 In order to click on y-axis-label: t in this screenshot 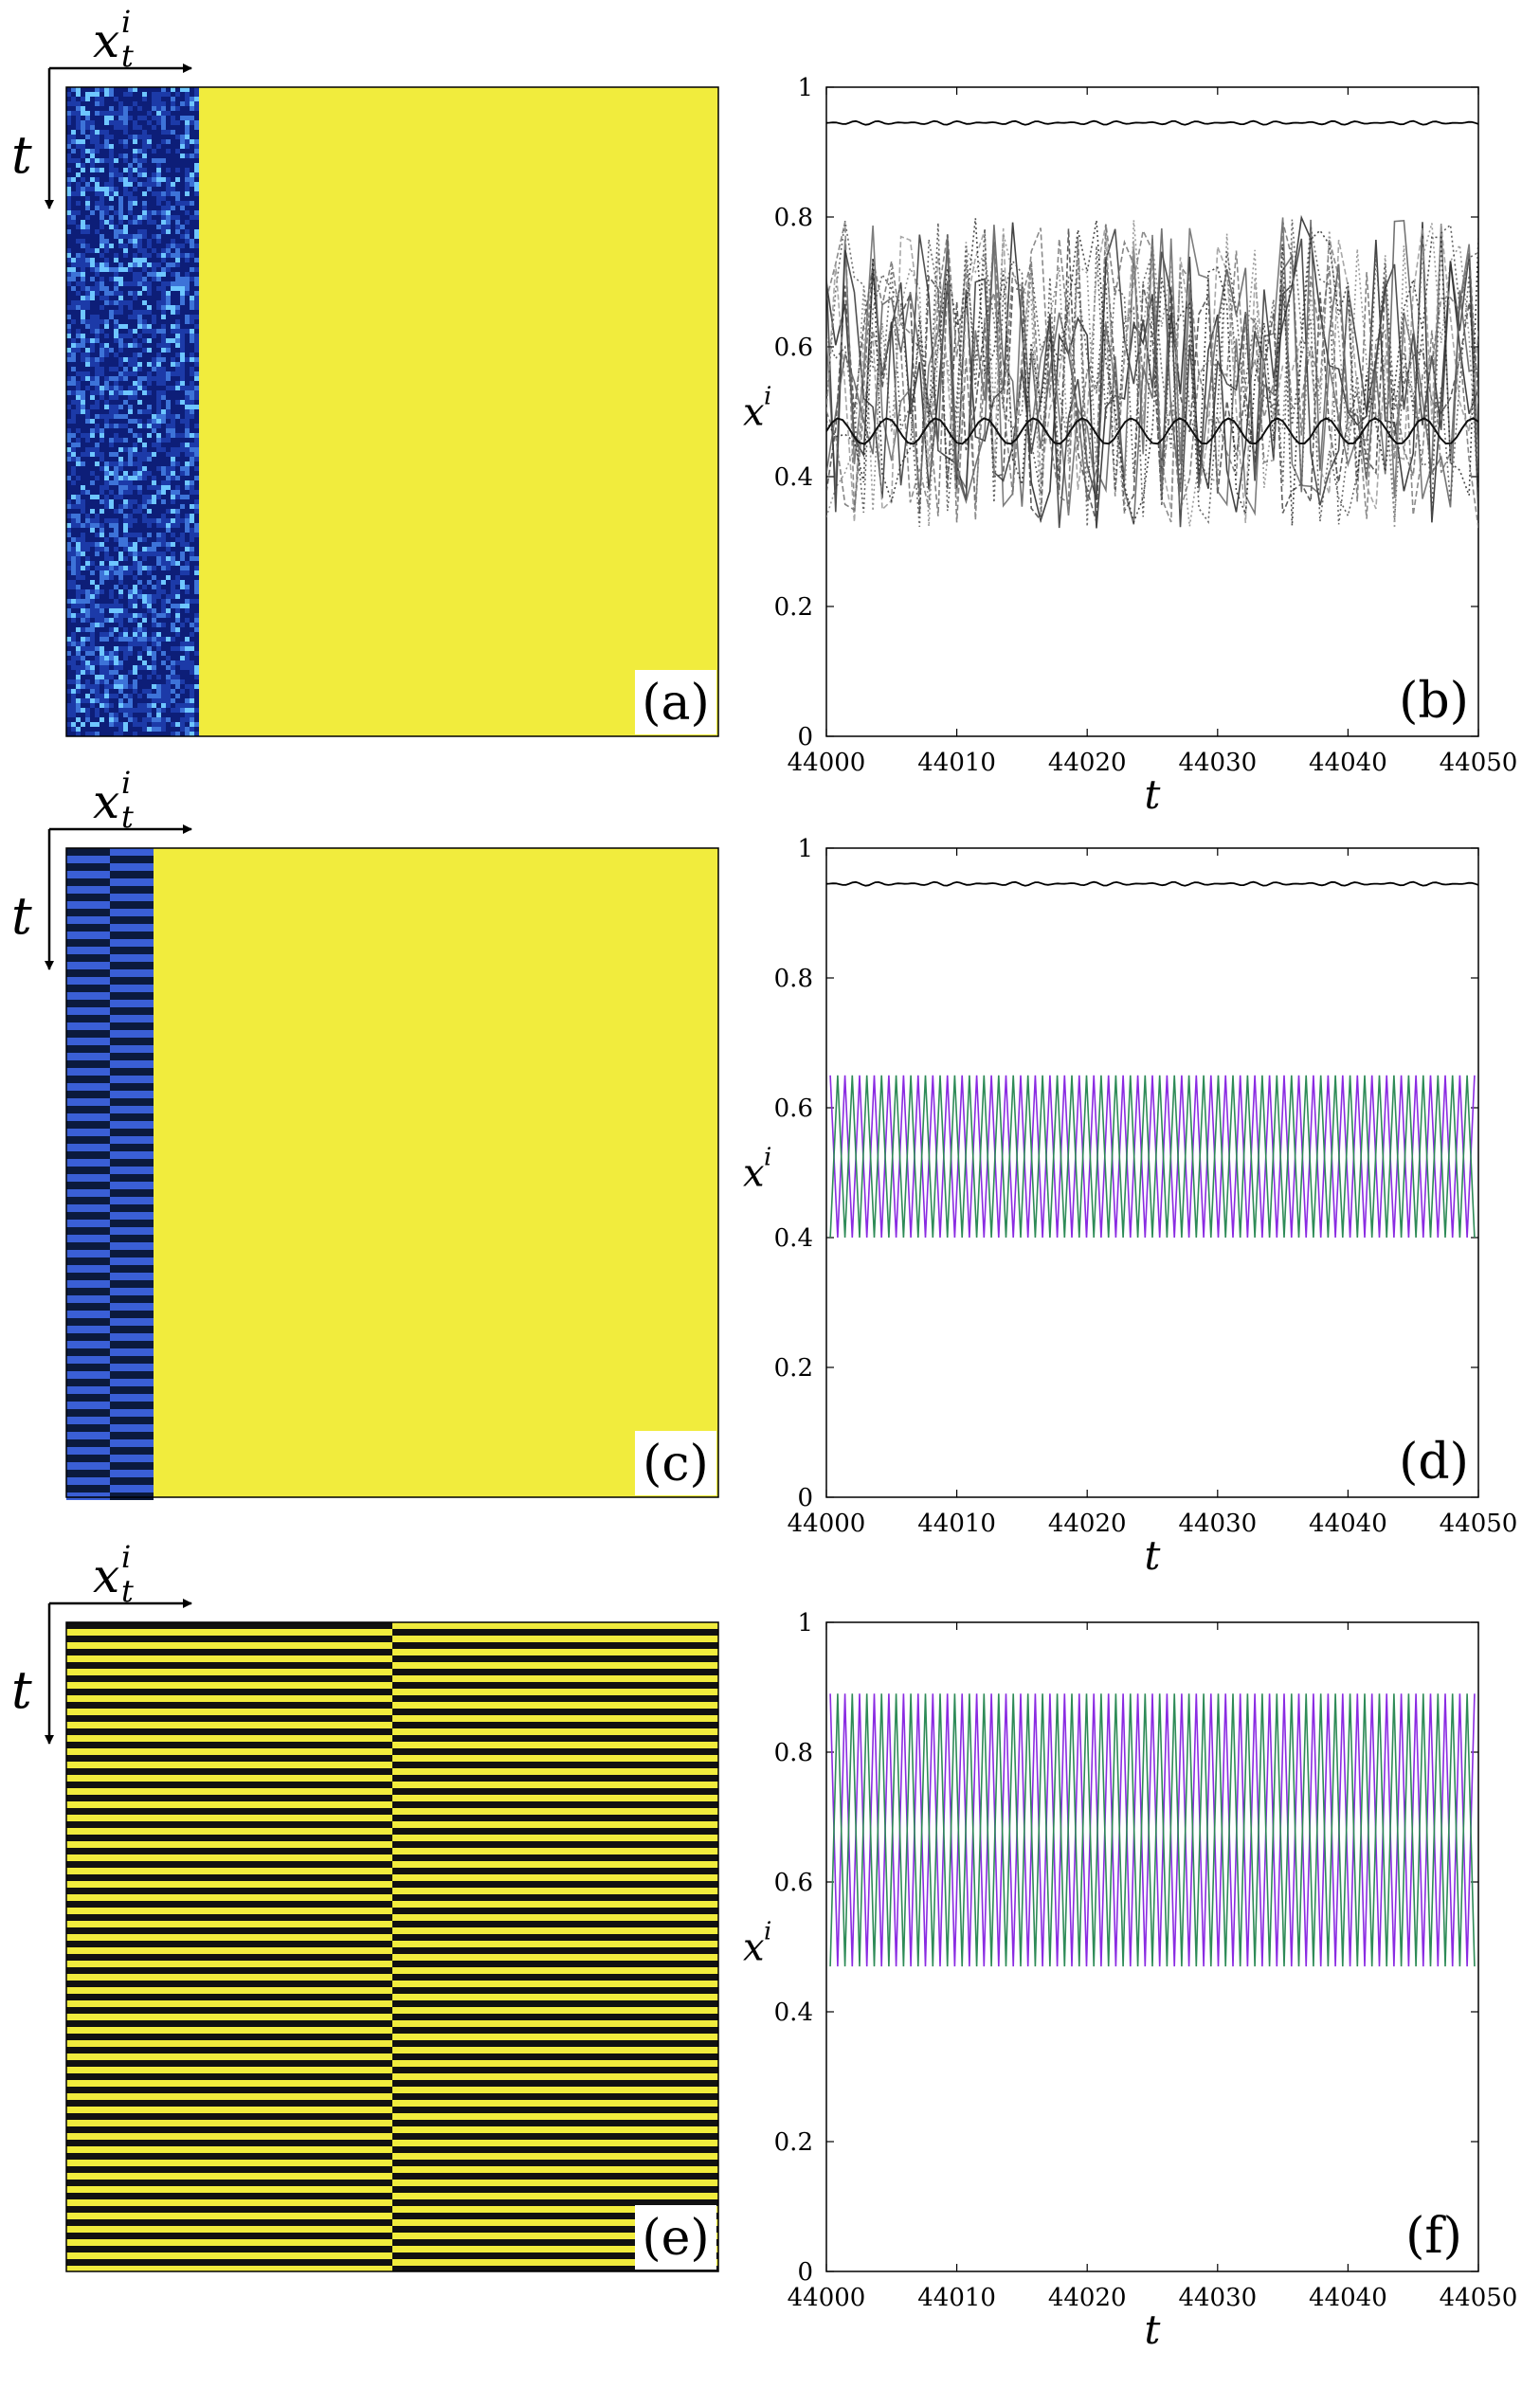, I will do `click(22, 916)`.